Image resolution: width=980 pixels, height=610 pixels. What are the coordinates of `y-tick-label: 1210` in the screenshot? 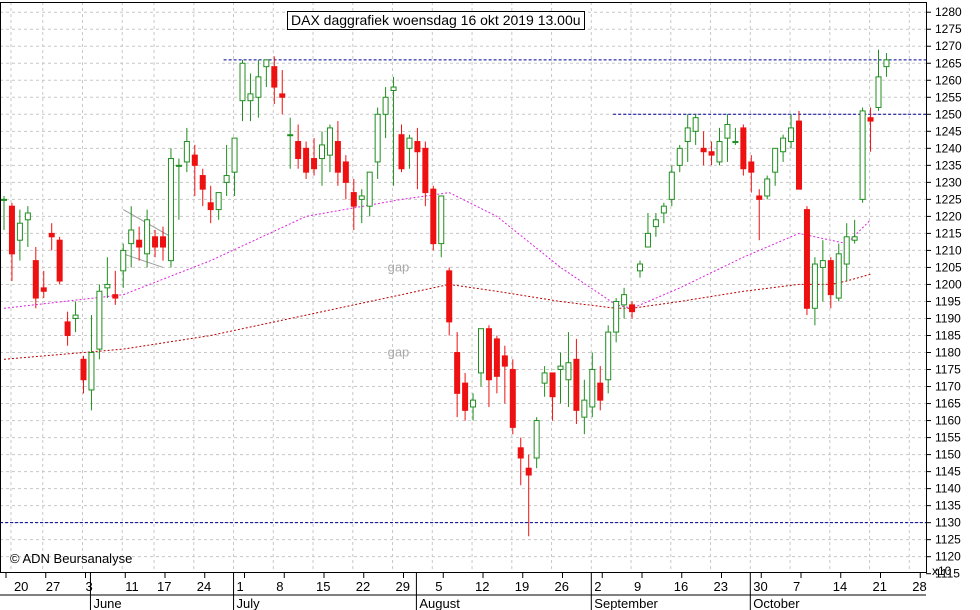 It's located at (948, 250).